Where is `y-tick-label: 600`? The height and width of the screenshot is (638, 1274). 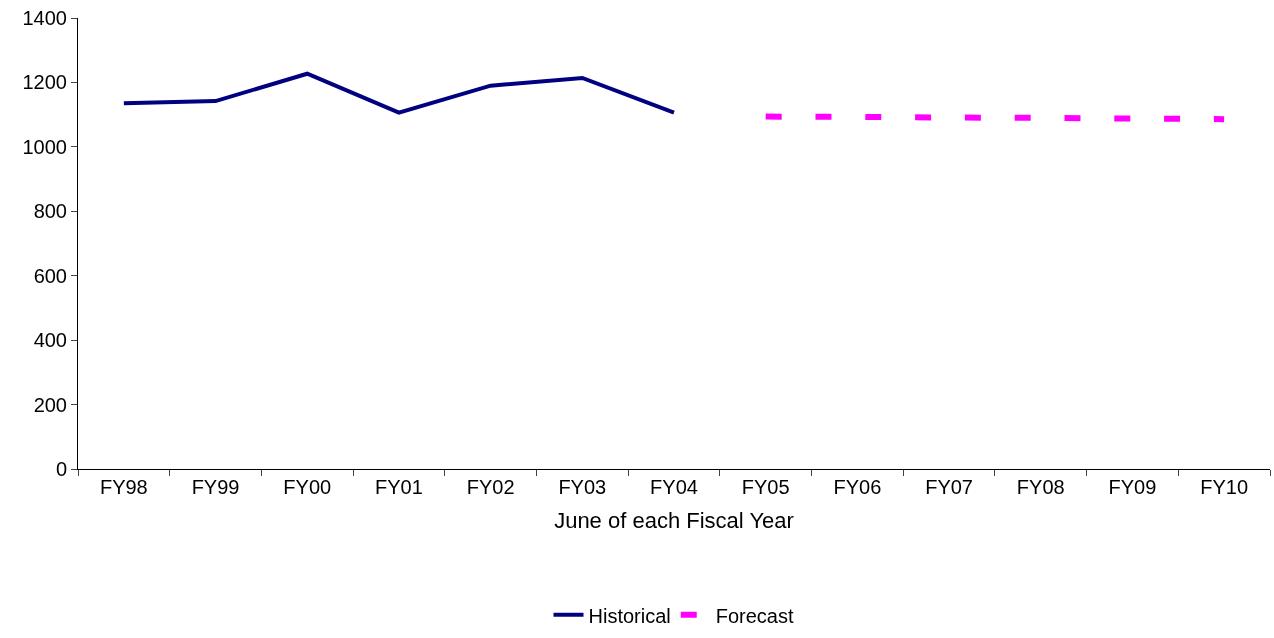 y-tick-label: 600 is located at coordinates (50, 275).